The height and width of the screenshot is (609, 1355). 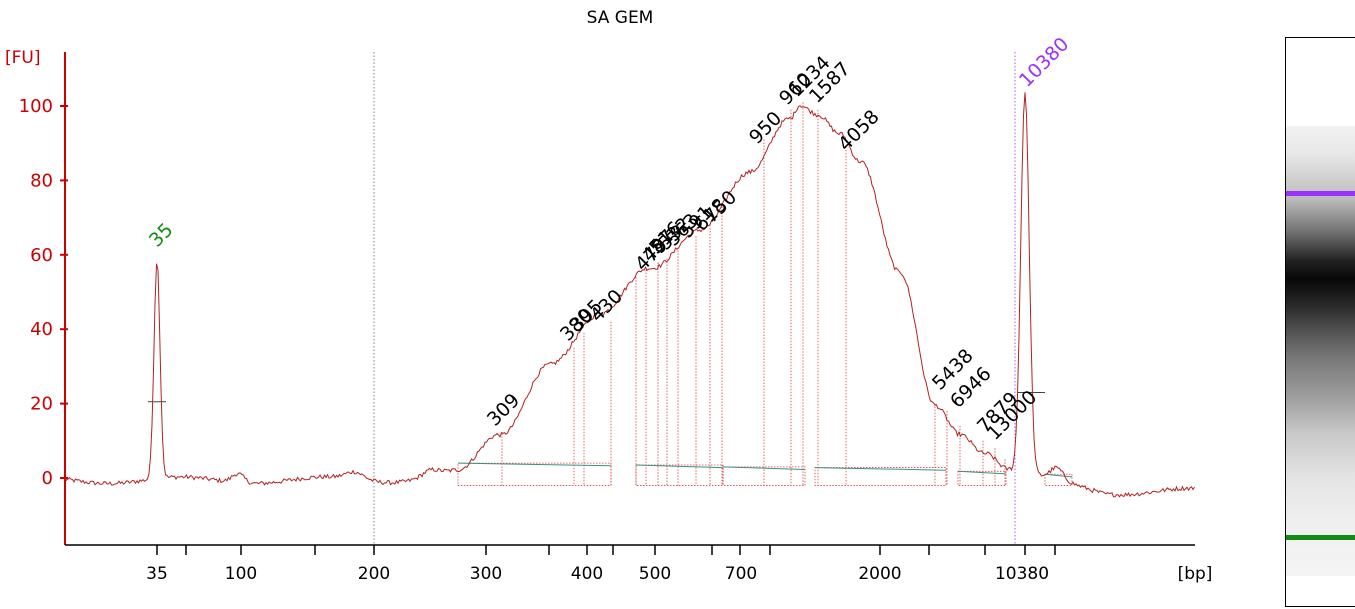 I want to click on x-tick-label: 200, so click(x=374, y=574).